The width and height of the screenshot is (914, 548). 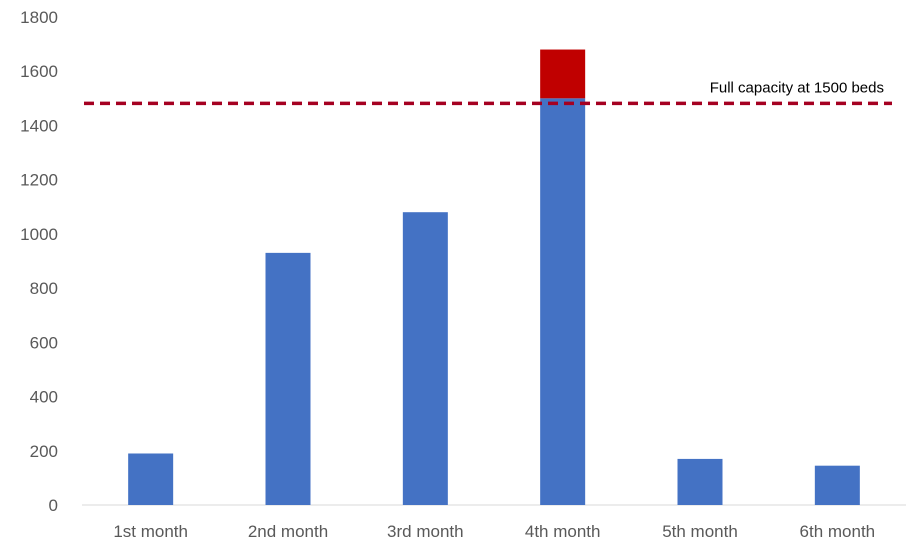 I want to click on x-tick-label: 4th month, so click(x=563, y=531).